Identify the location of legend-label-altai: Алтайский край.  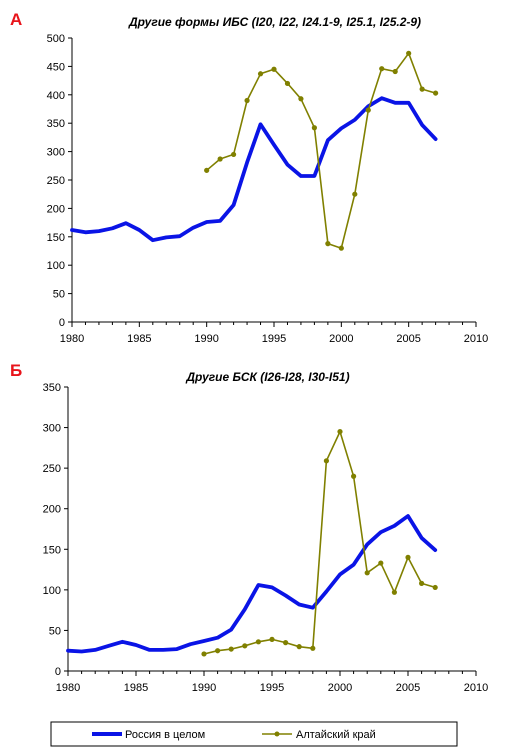
(336, 735).